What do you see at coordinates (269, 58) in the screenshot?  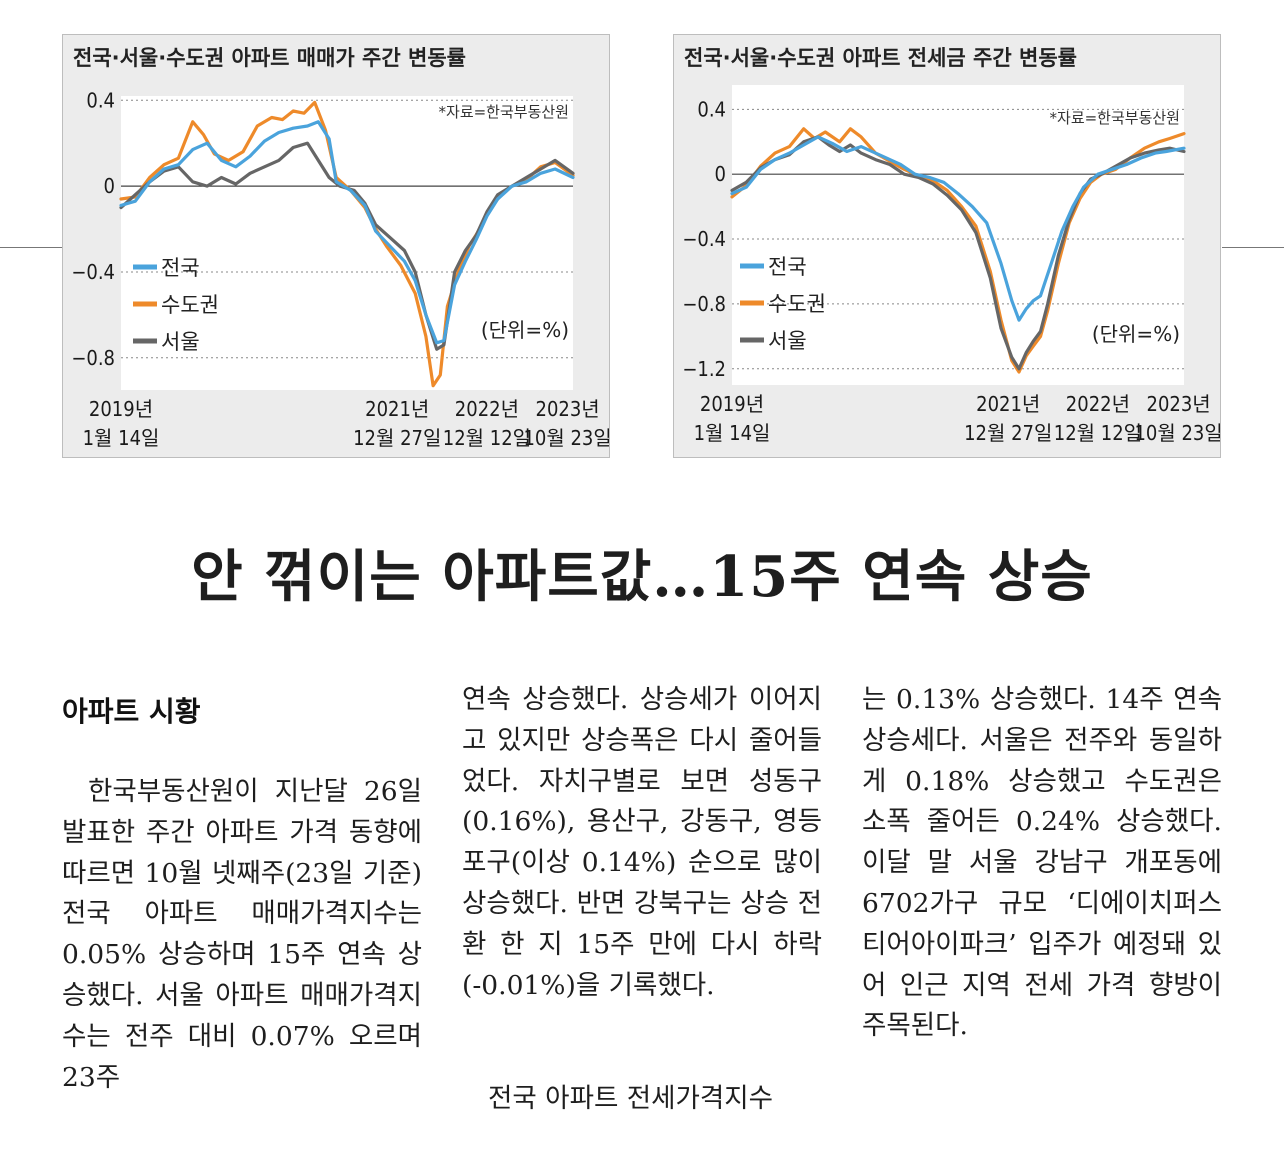 I see `sale-chart-title: 전국·서울·수도권 아파트 매매가 주간 변동률` at bounding box center [269, 58].